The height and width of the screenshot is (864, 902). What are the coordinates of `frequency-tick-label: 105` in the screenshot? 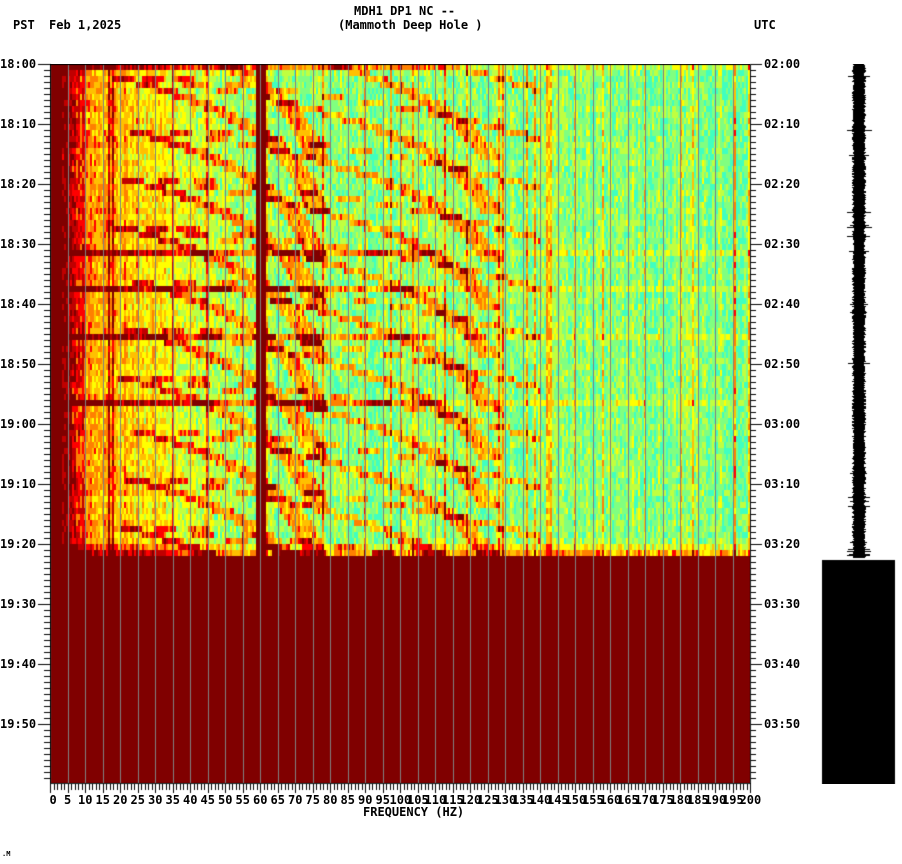 It's located at (418, 800).